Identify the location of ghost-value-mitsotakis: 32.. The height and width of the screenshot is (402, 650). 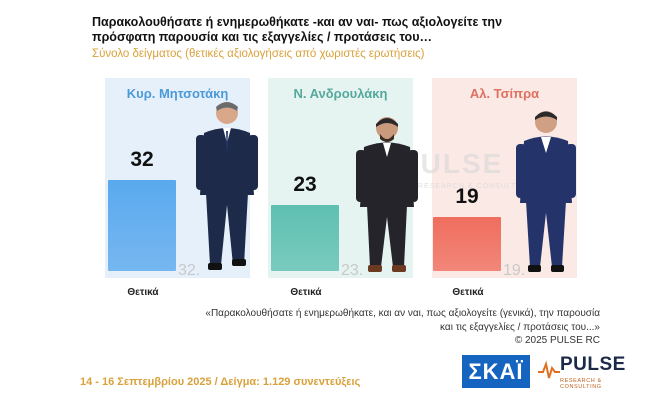
(189, 270).